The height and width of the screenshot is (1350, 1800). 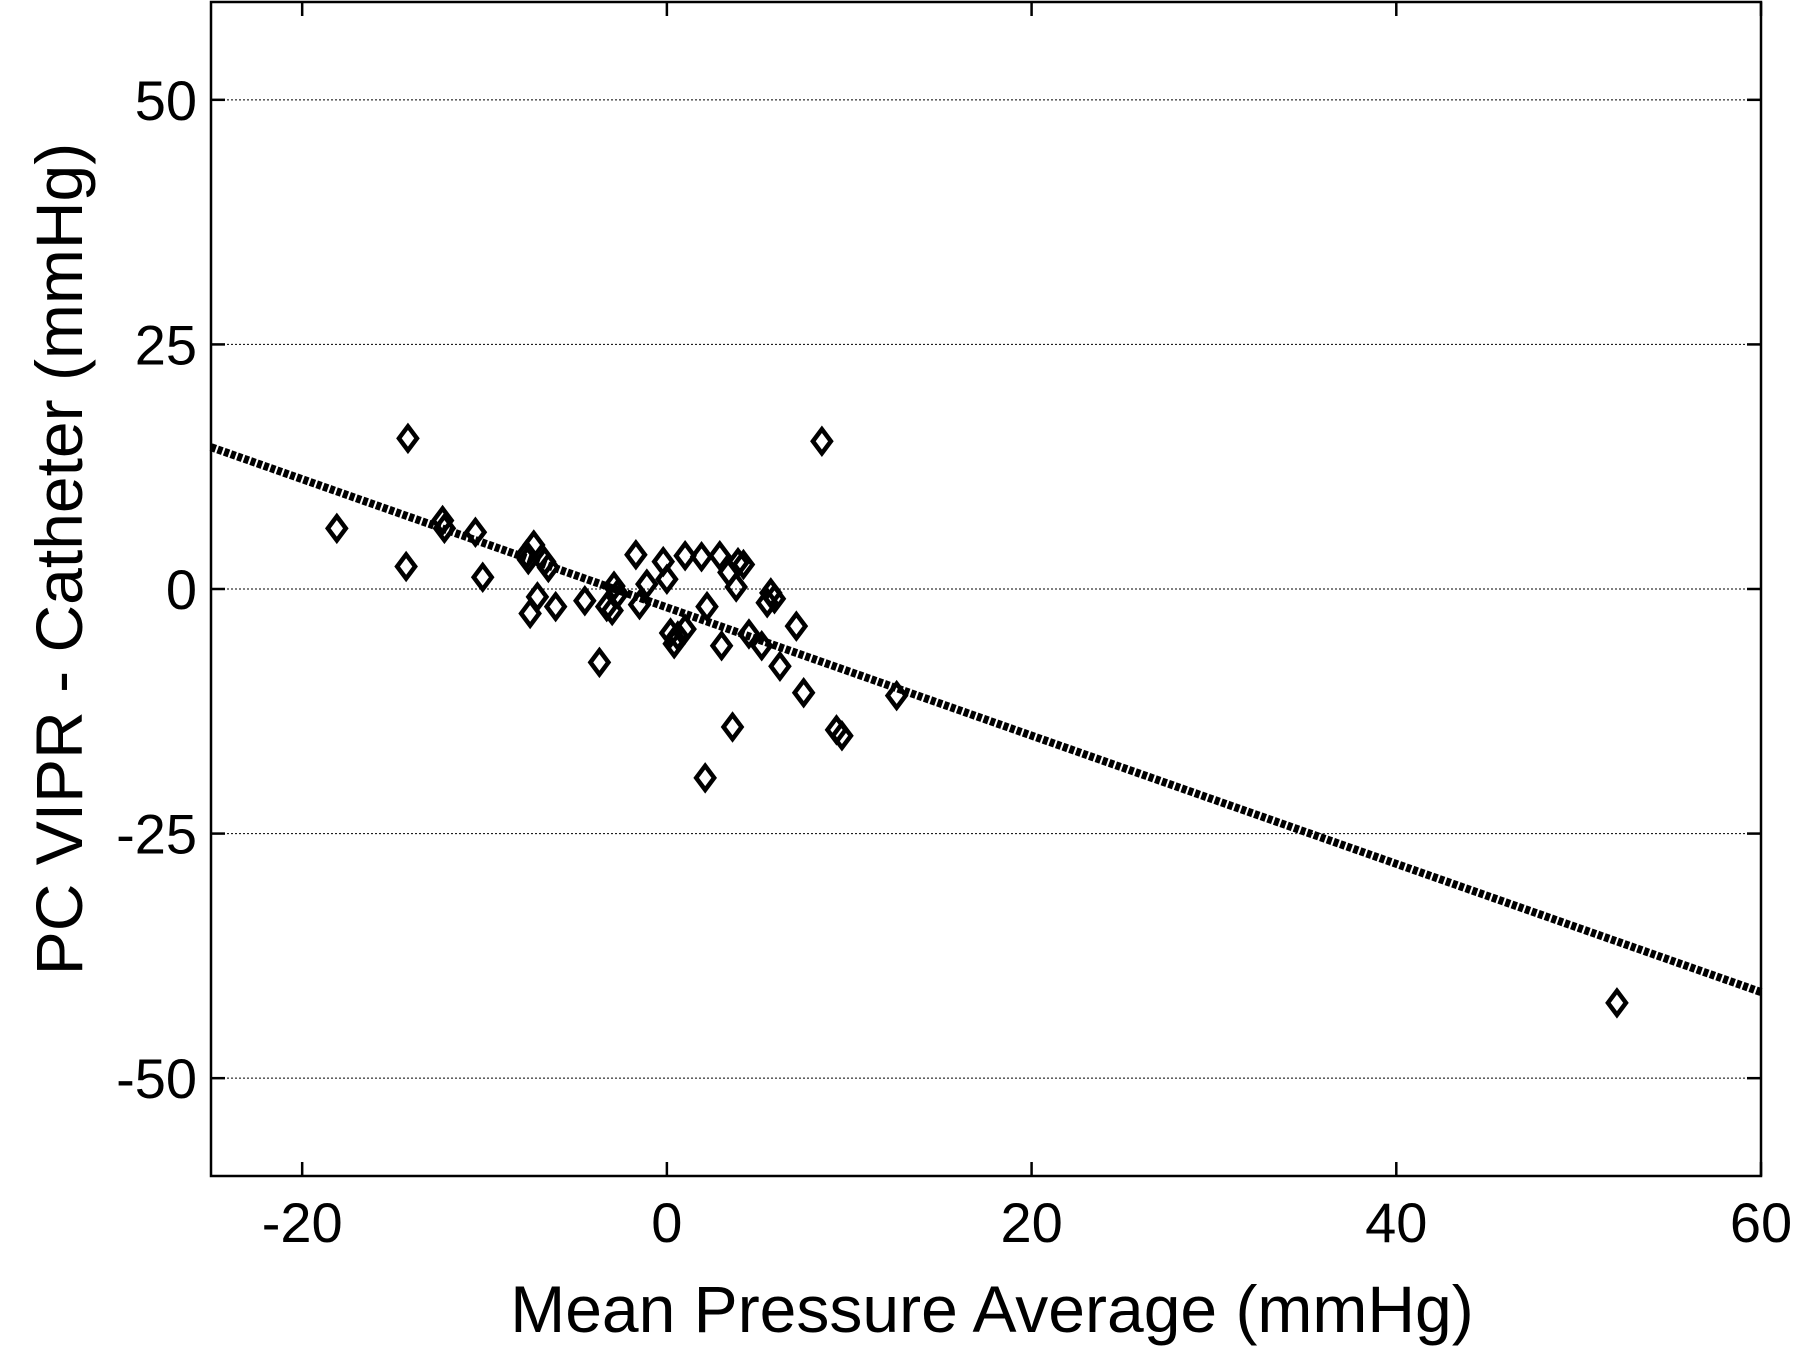 I want to click on y-tick-label: 50, so click(x=166, y=100).